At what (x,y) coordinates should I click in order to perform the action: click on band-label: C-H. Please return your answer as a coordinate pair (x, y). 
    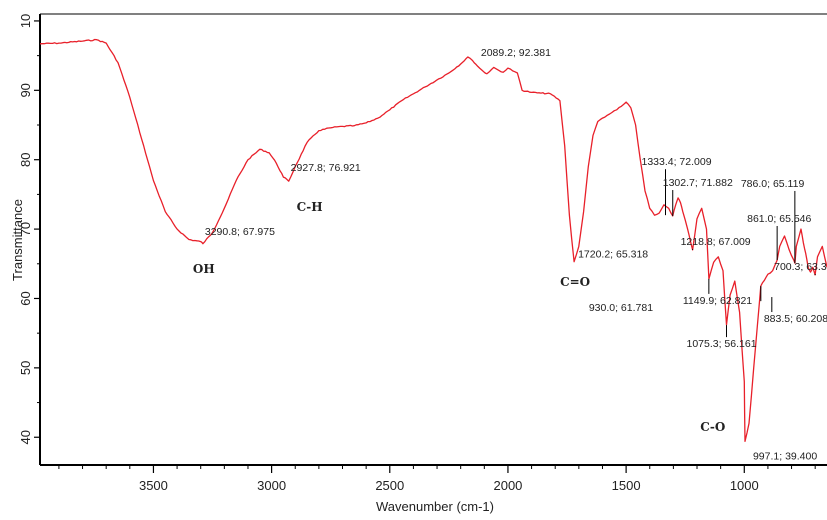
    Looking at the image, I should click on (310, 207).